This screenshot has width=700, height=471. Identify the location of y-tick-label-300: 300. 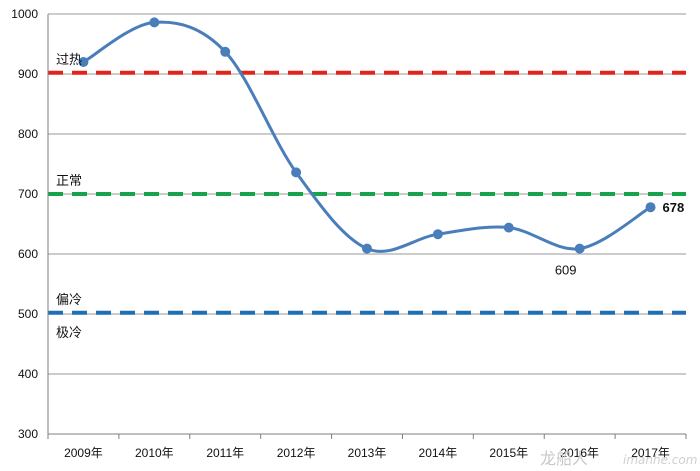
(28, 434).